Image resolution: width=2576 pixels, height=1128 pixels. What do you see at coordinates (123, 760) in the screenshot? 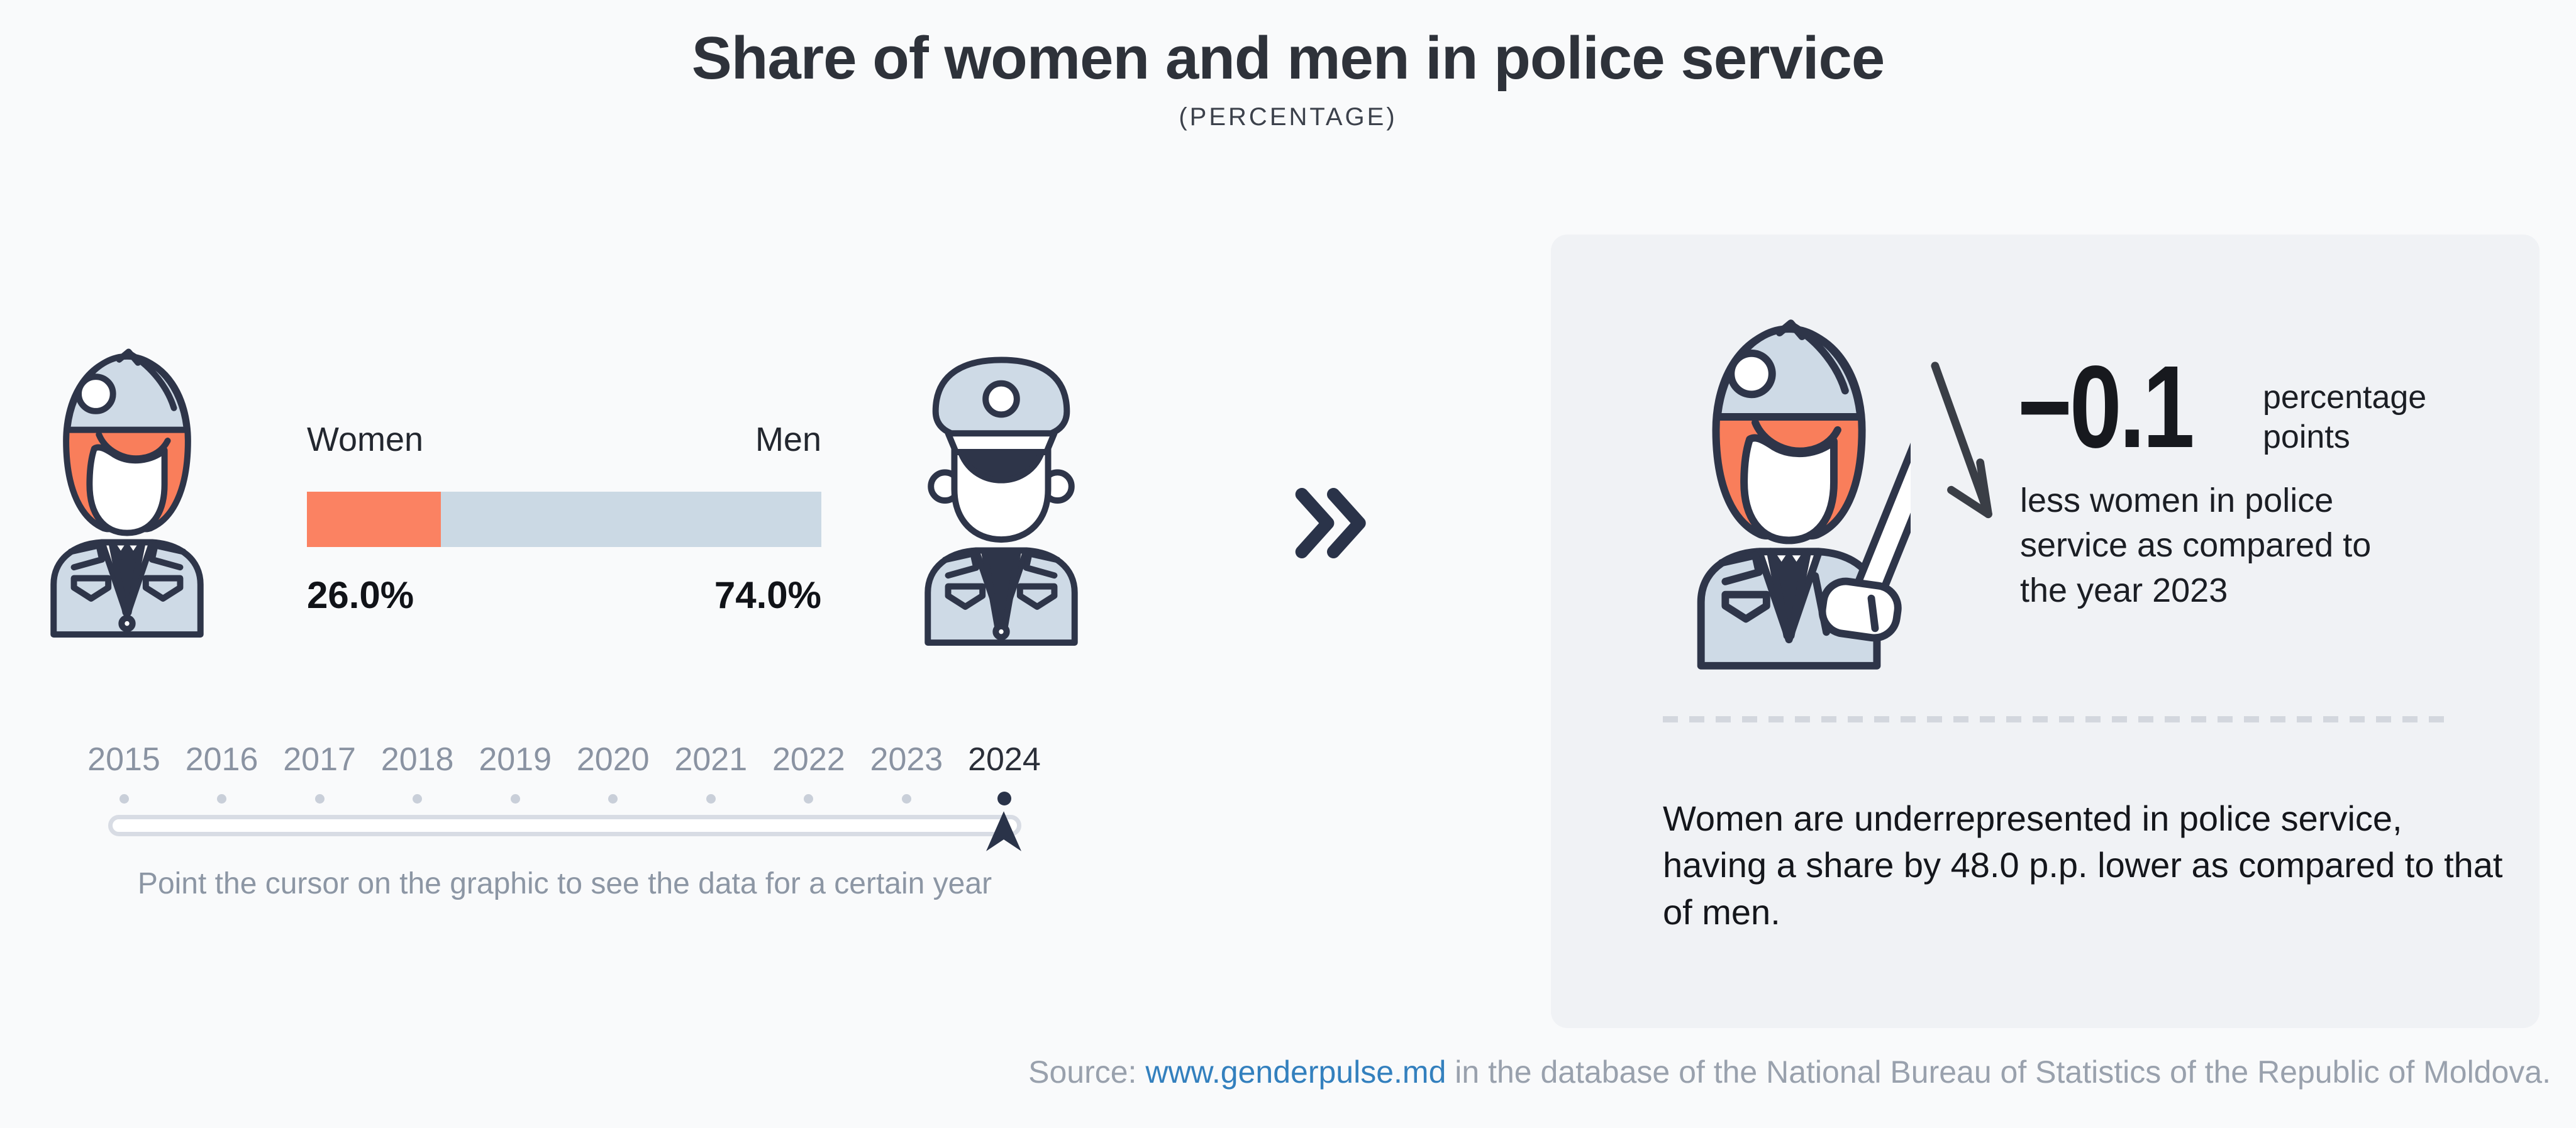
I see `year-label-2015: 2015` at bounding box center [123, 760].